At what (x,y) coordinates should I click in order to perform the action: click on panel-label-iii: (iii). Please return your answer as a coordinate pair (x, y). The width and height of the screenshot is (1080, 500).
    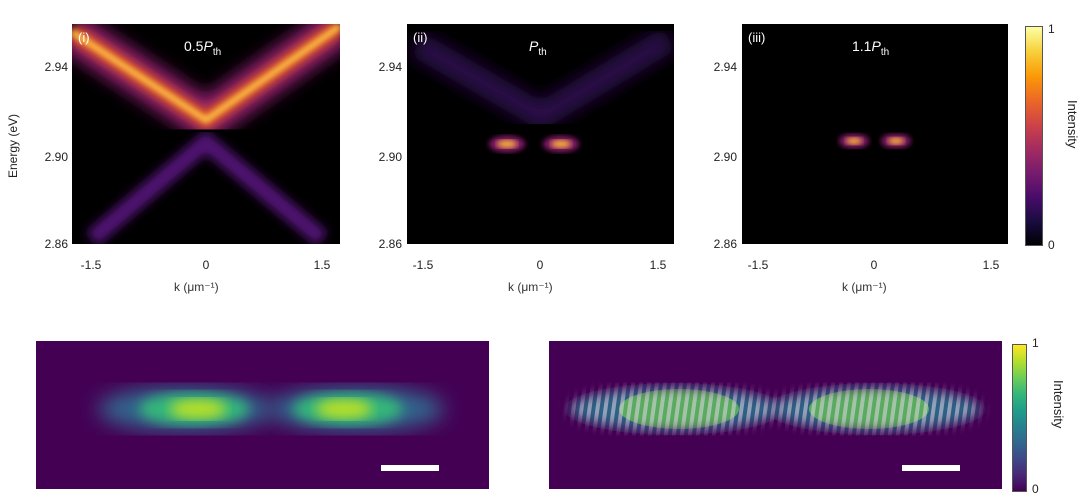
    Looking at the image, I should click on (757, 37).